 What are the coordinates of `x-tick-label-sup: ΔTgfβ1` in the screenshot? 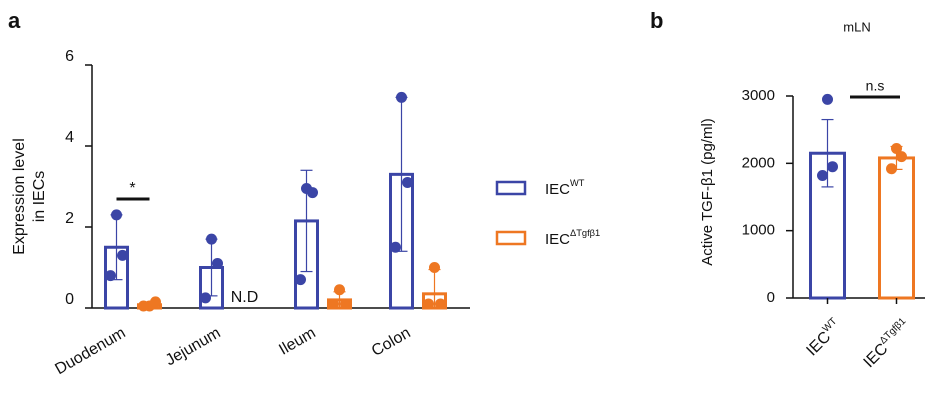 It's located at (892, 330).